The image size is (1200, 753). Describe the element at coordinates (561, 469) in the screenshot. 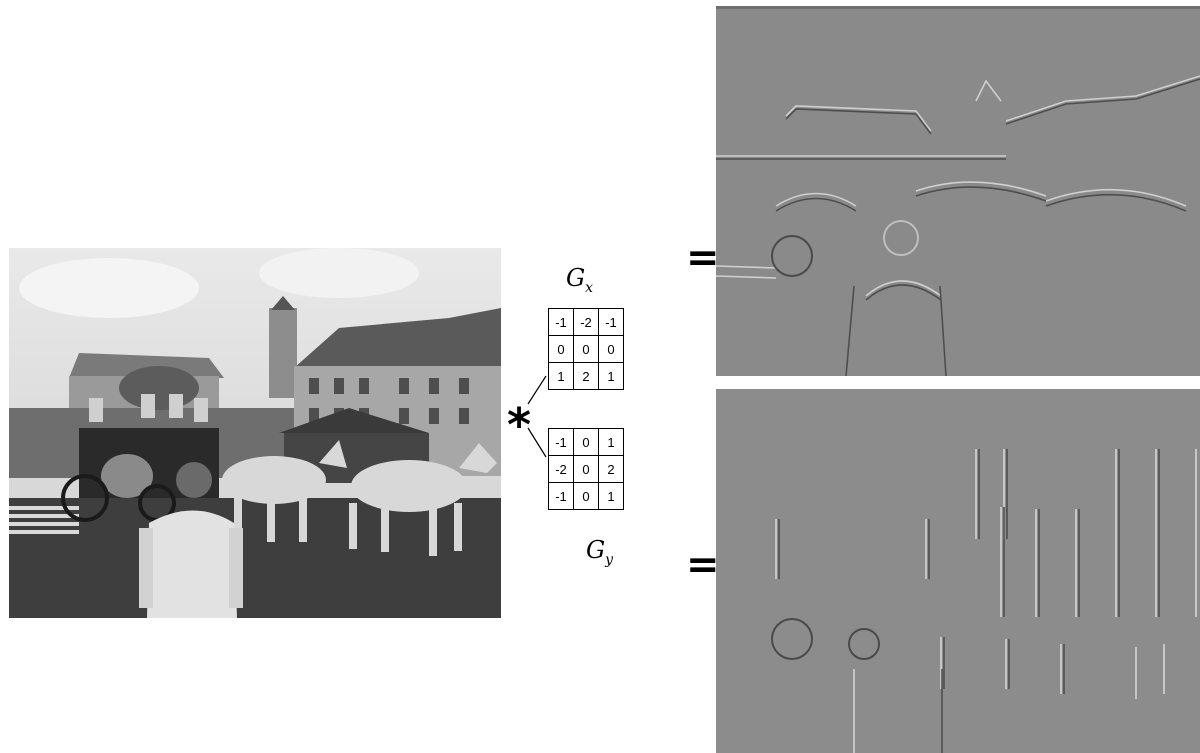

I see `kernel-gy-cell: -2` at that location.